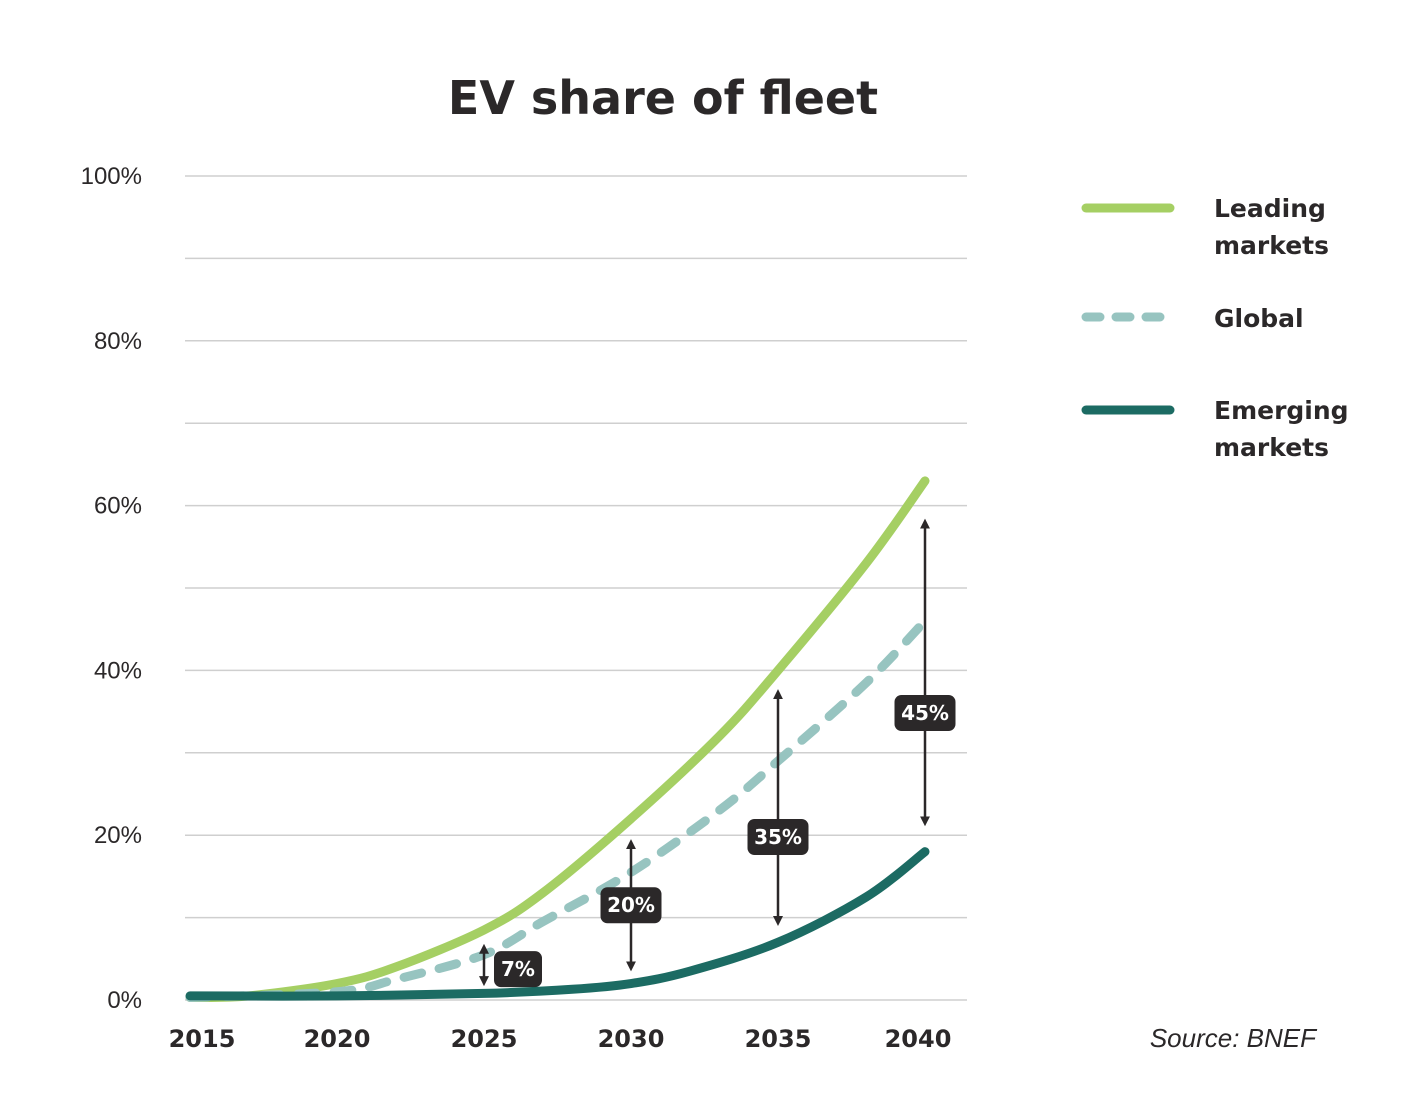 Image resolution: width=1421 pixels, height=1104 pixels. Describe the element at coordinates (111, 176) in the screenshot. I see `y-tick-label: 100%` at that location.